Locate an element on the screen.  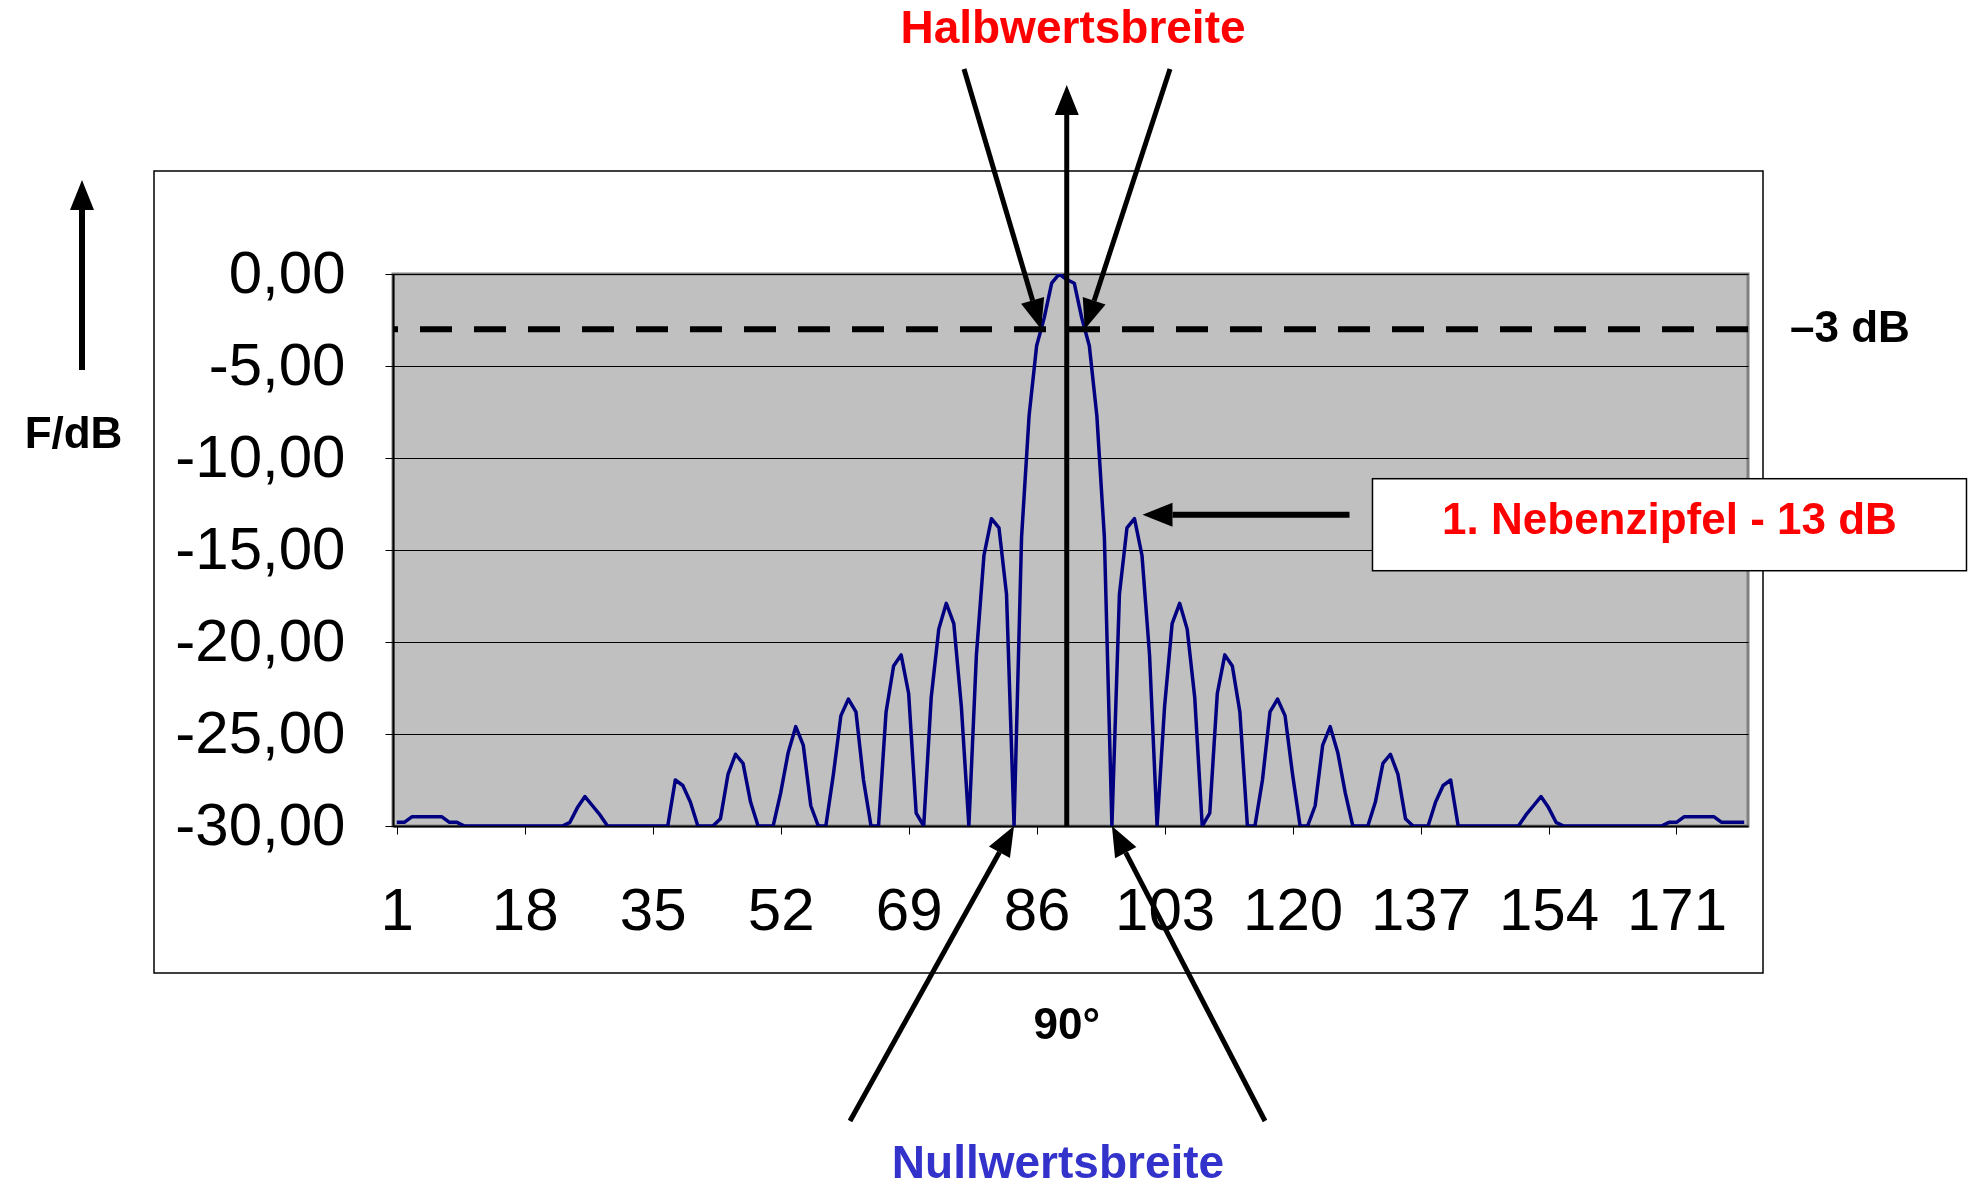
x-tick-label: 18 is located at coordinates (525, 909).